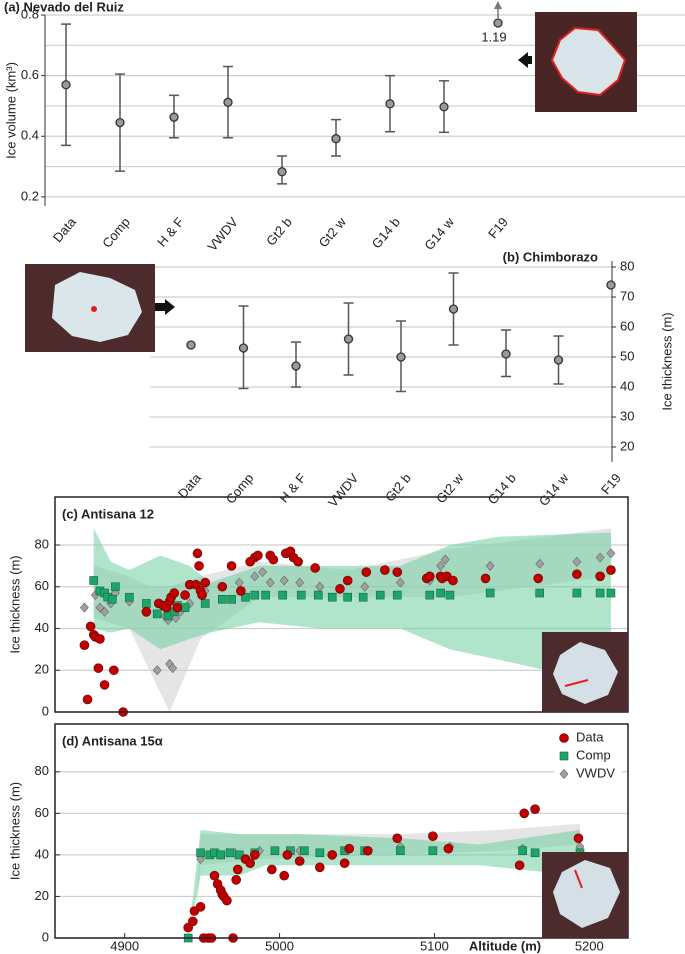 Image resolution: width=685 pixels, height=954 pixels. I want to click on thumbnail-b, so click(90, 308).